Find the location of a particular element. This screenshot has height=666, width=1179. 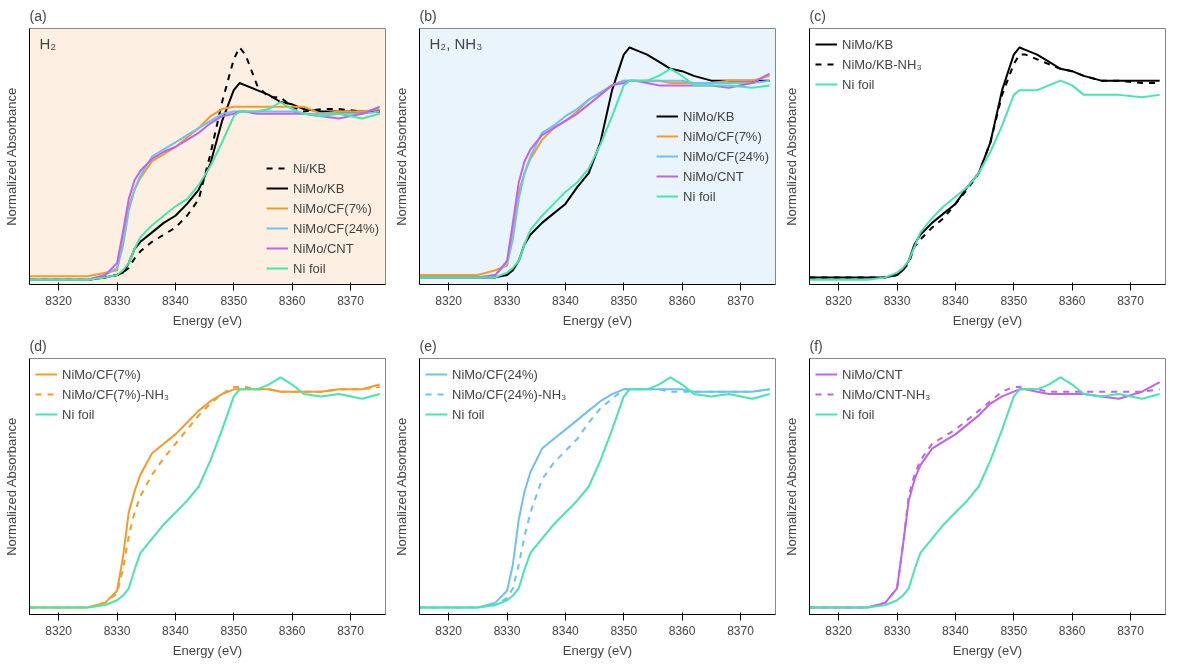

chart-title: (c) is located at coordinates (817, 15).